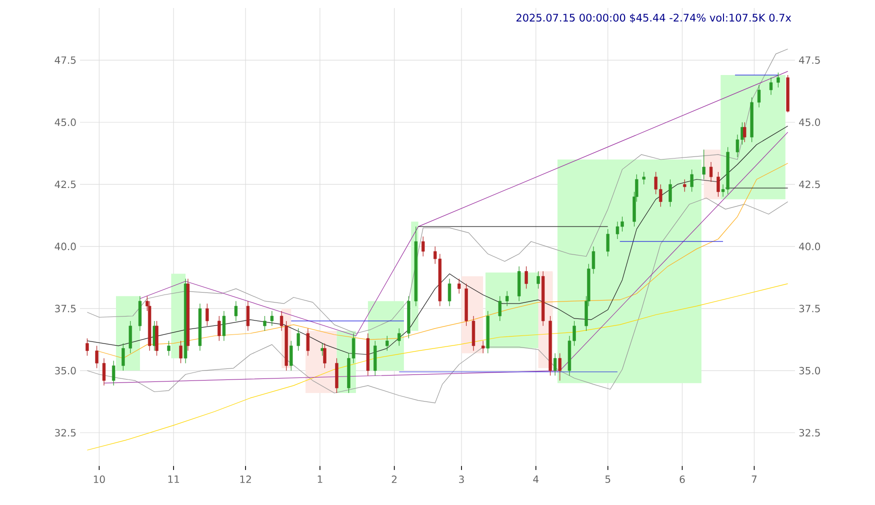 The width and height of the screenshot is (875, 505). Describe the element at coordinates (809, 432) in the screenshot. I see `y2-tick-label: 32.5` at that location.